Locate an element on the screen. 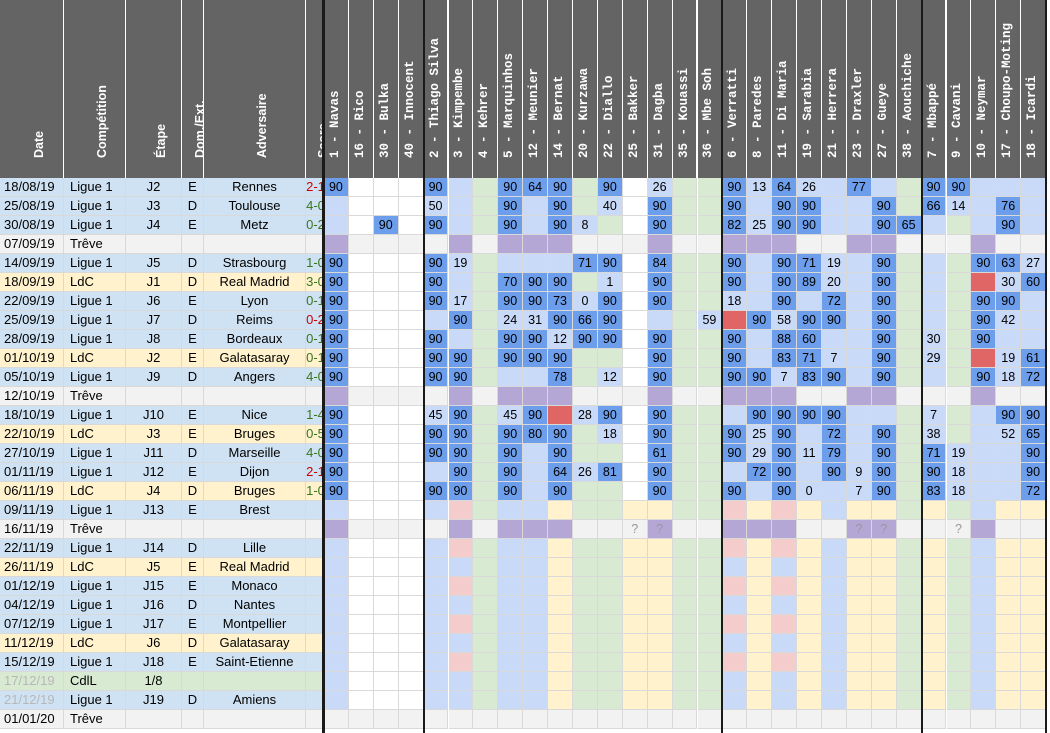 This screenshot has height=733, width=1050. lineup-cell: 11 is located at coordinates (809, 453).